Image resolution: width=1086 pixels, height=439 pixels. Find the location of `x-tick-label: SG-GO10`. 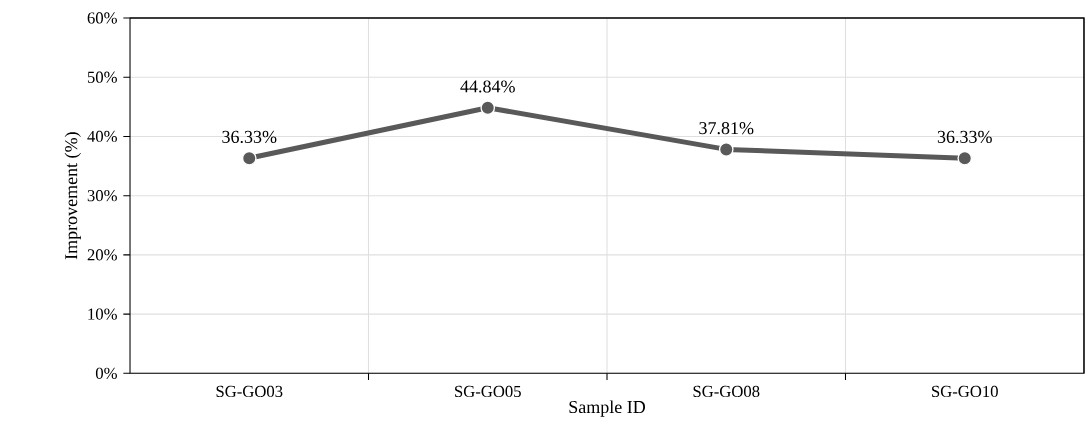

x-tick-label: SG-GO10 is located at coordinates (965, 391).